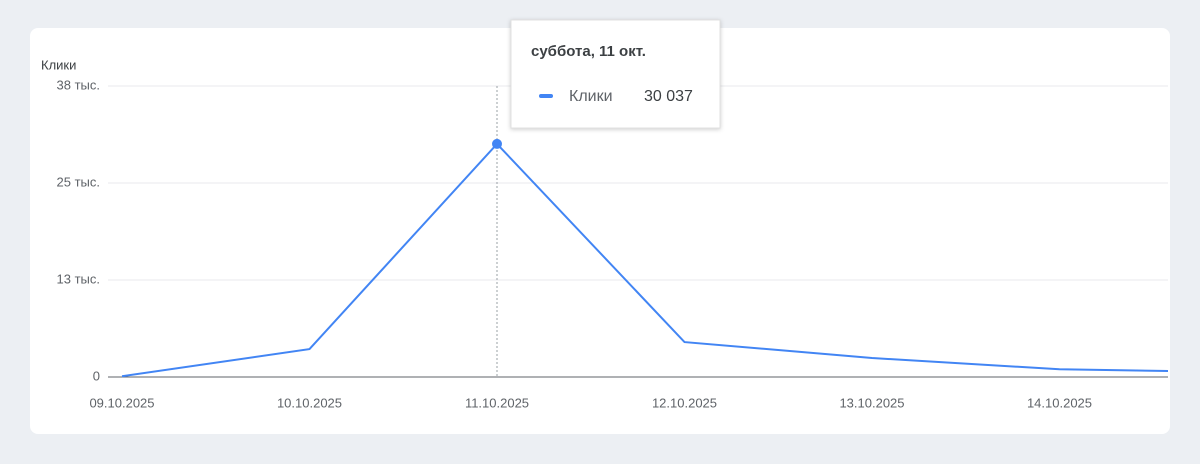 The width and height of the screenshot is (1200, 464). I want to click on y-tick-label: 0, so click(96, 375).